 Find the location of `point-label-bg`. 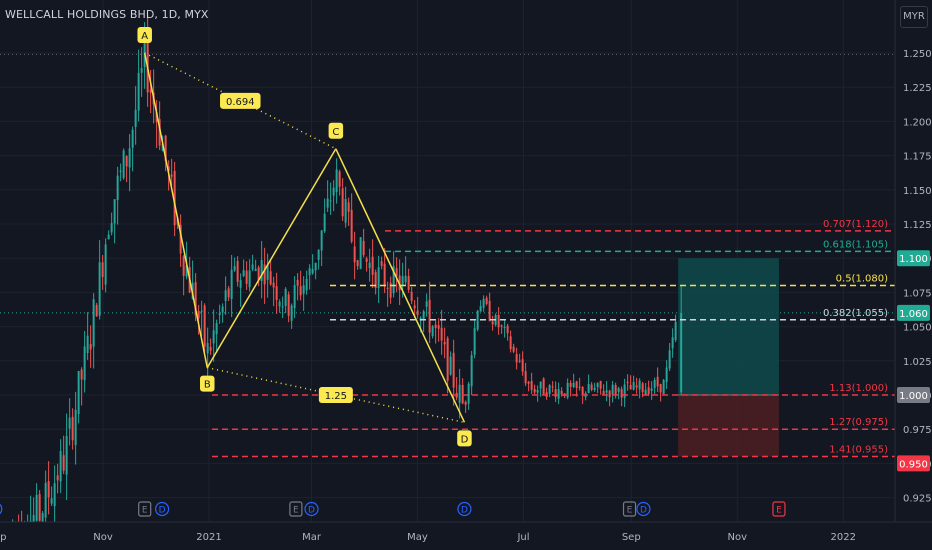

point-label-bg is located at coordinates (207, 383).